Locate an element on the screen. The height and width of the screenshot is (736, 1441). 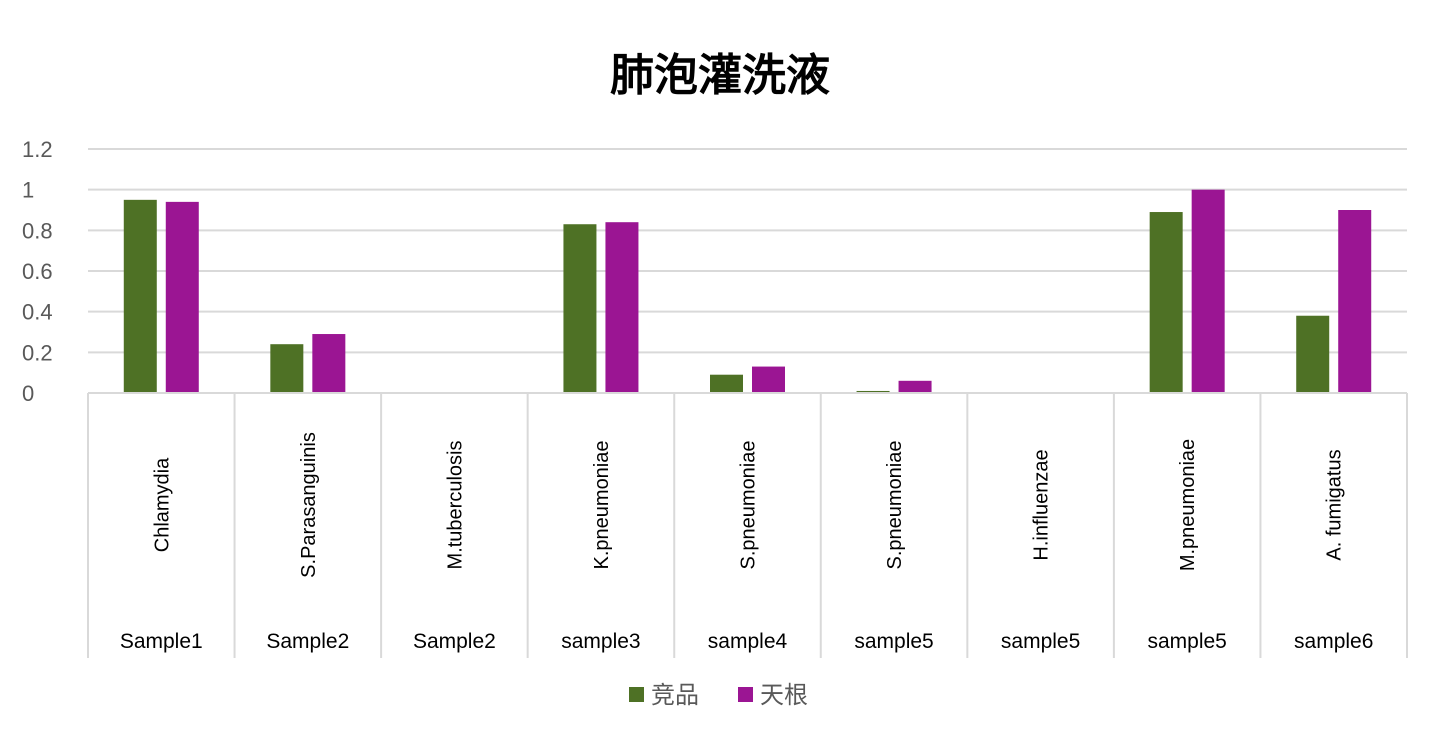
category-label: M.pneumoniae is located at coordinates (1188, 505).